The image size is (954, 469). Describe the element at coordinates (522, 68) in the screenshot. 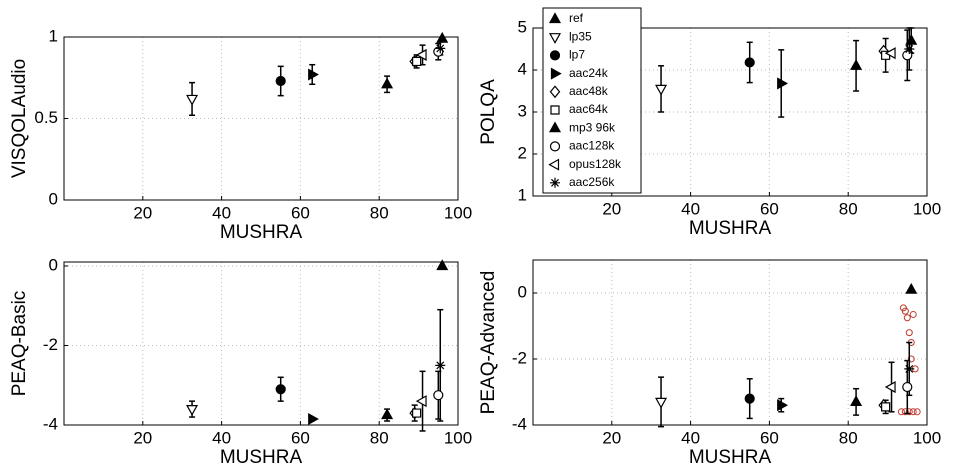

I see `y-tick-label: 4` at that location.